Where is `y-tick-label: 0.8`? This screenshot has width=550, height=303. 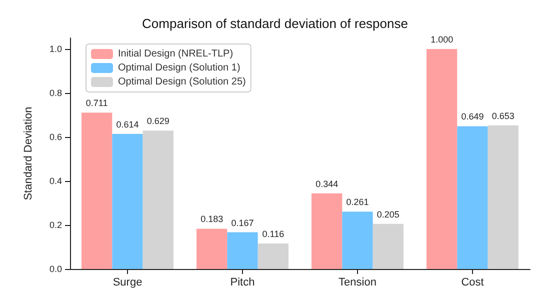 y-tick-label: 0.8 is located at coordinates (55, 93).